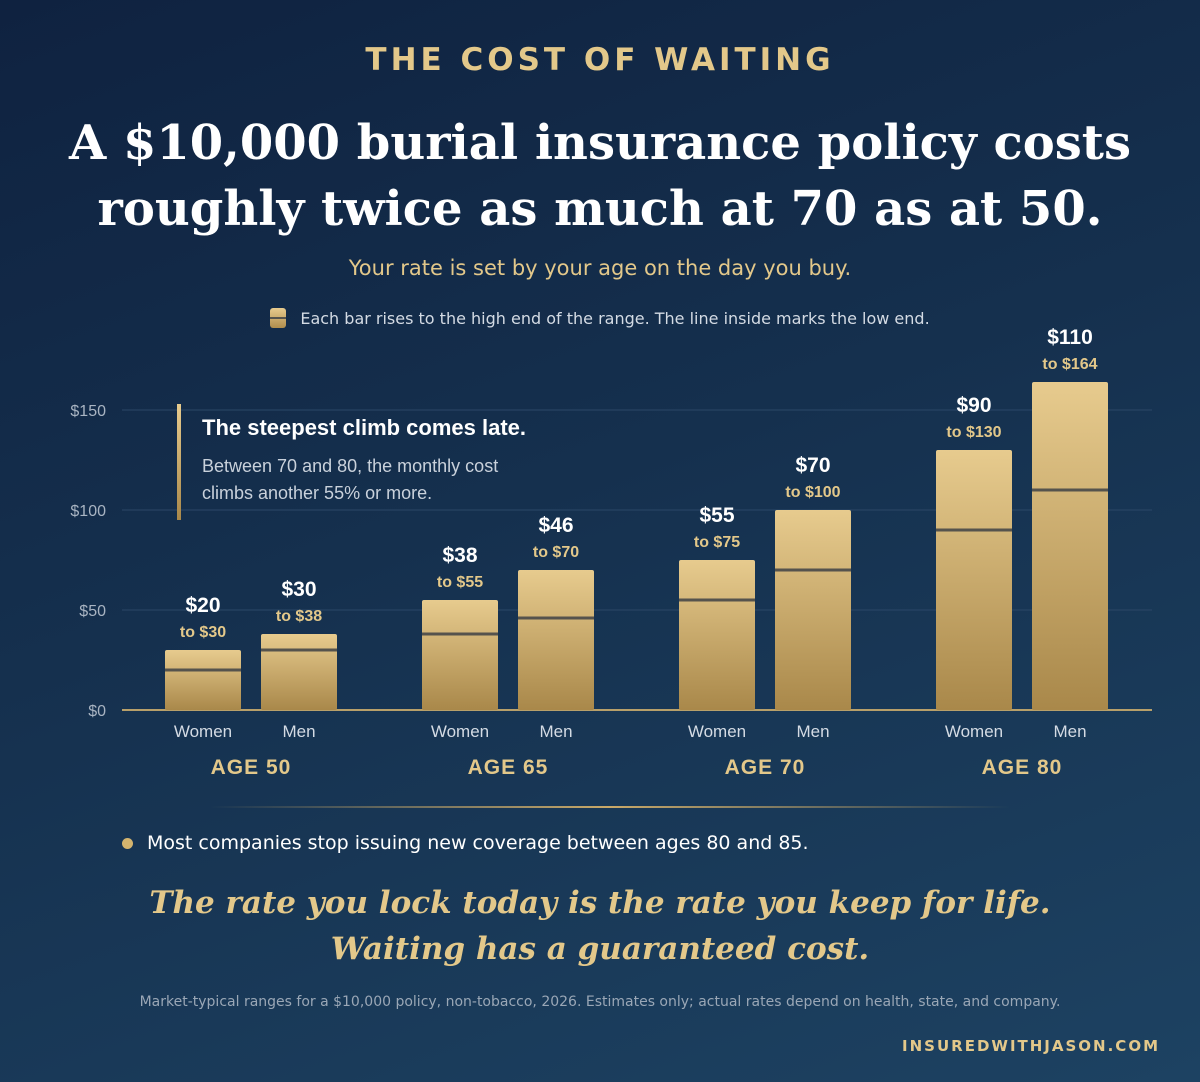  I want to click on high-value-label: to $130, so click(973, 432).